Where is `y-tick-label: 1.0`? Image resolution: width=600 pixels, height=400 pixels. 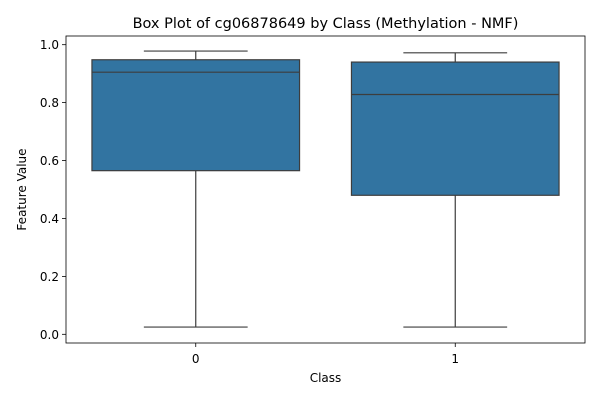 y-tick-label: 1.0 is located at coordinates (49, 45).